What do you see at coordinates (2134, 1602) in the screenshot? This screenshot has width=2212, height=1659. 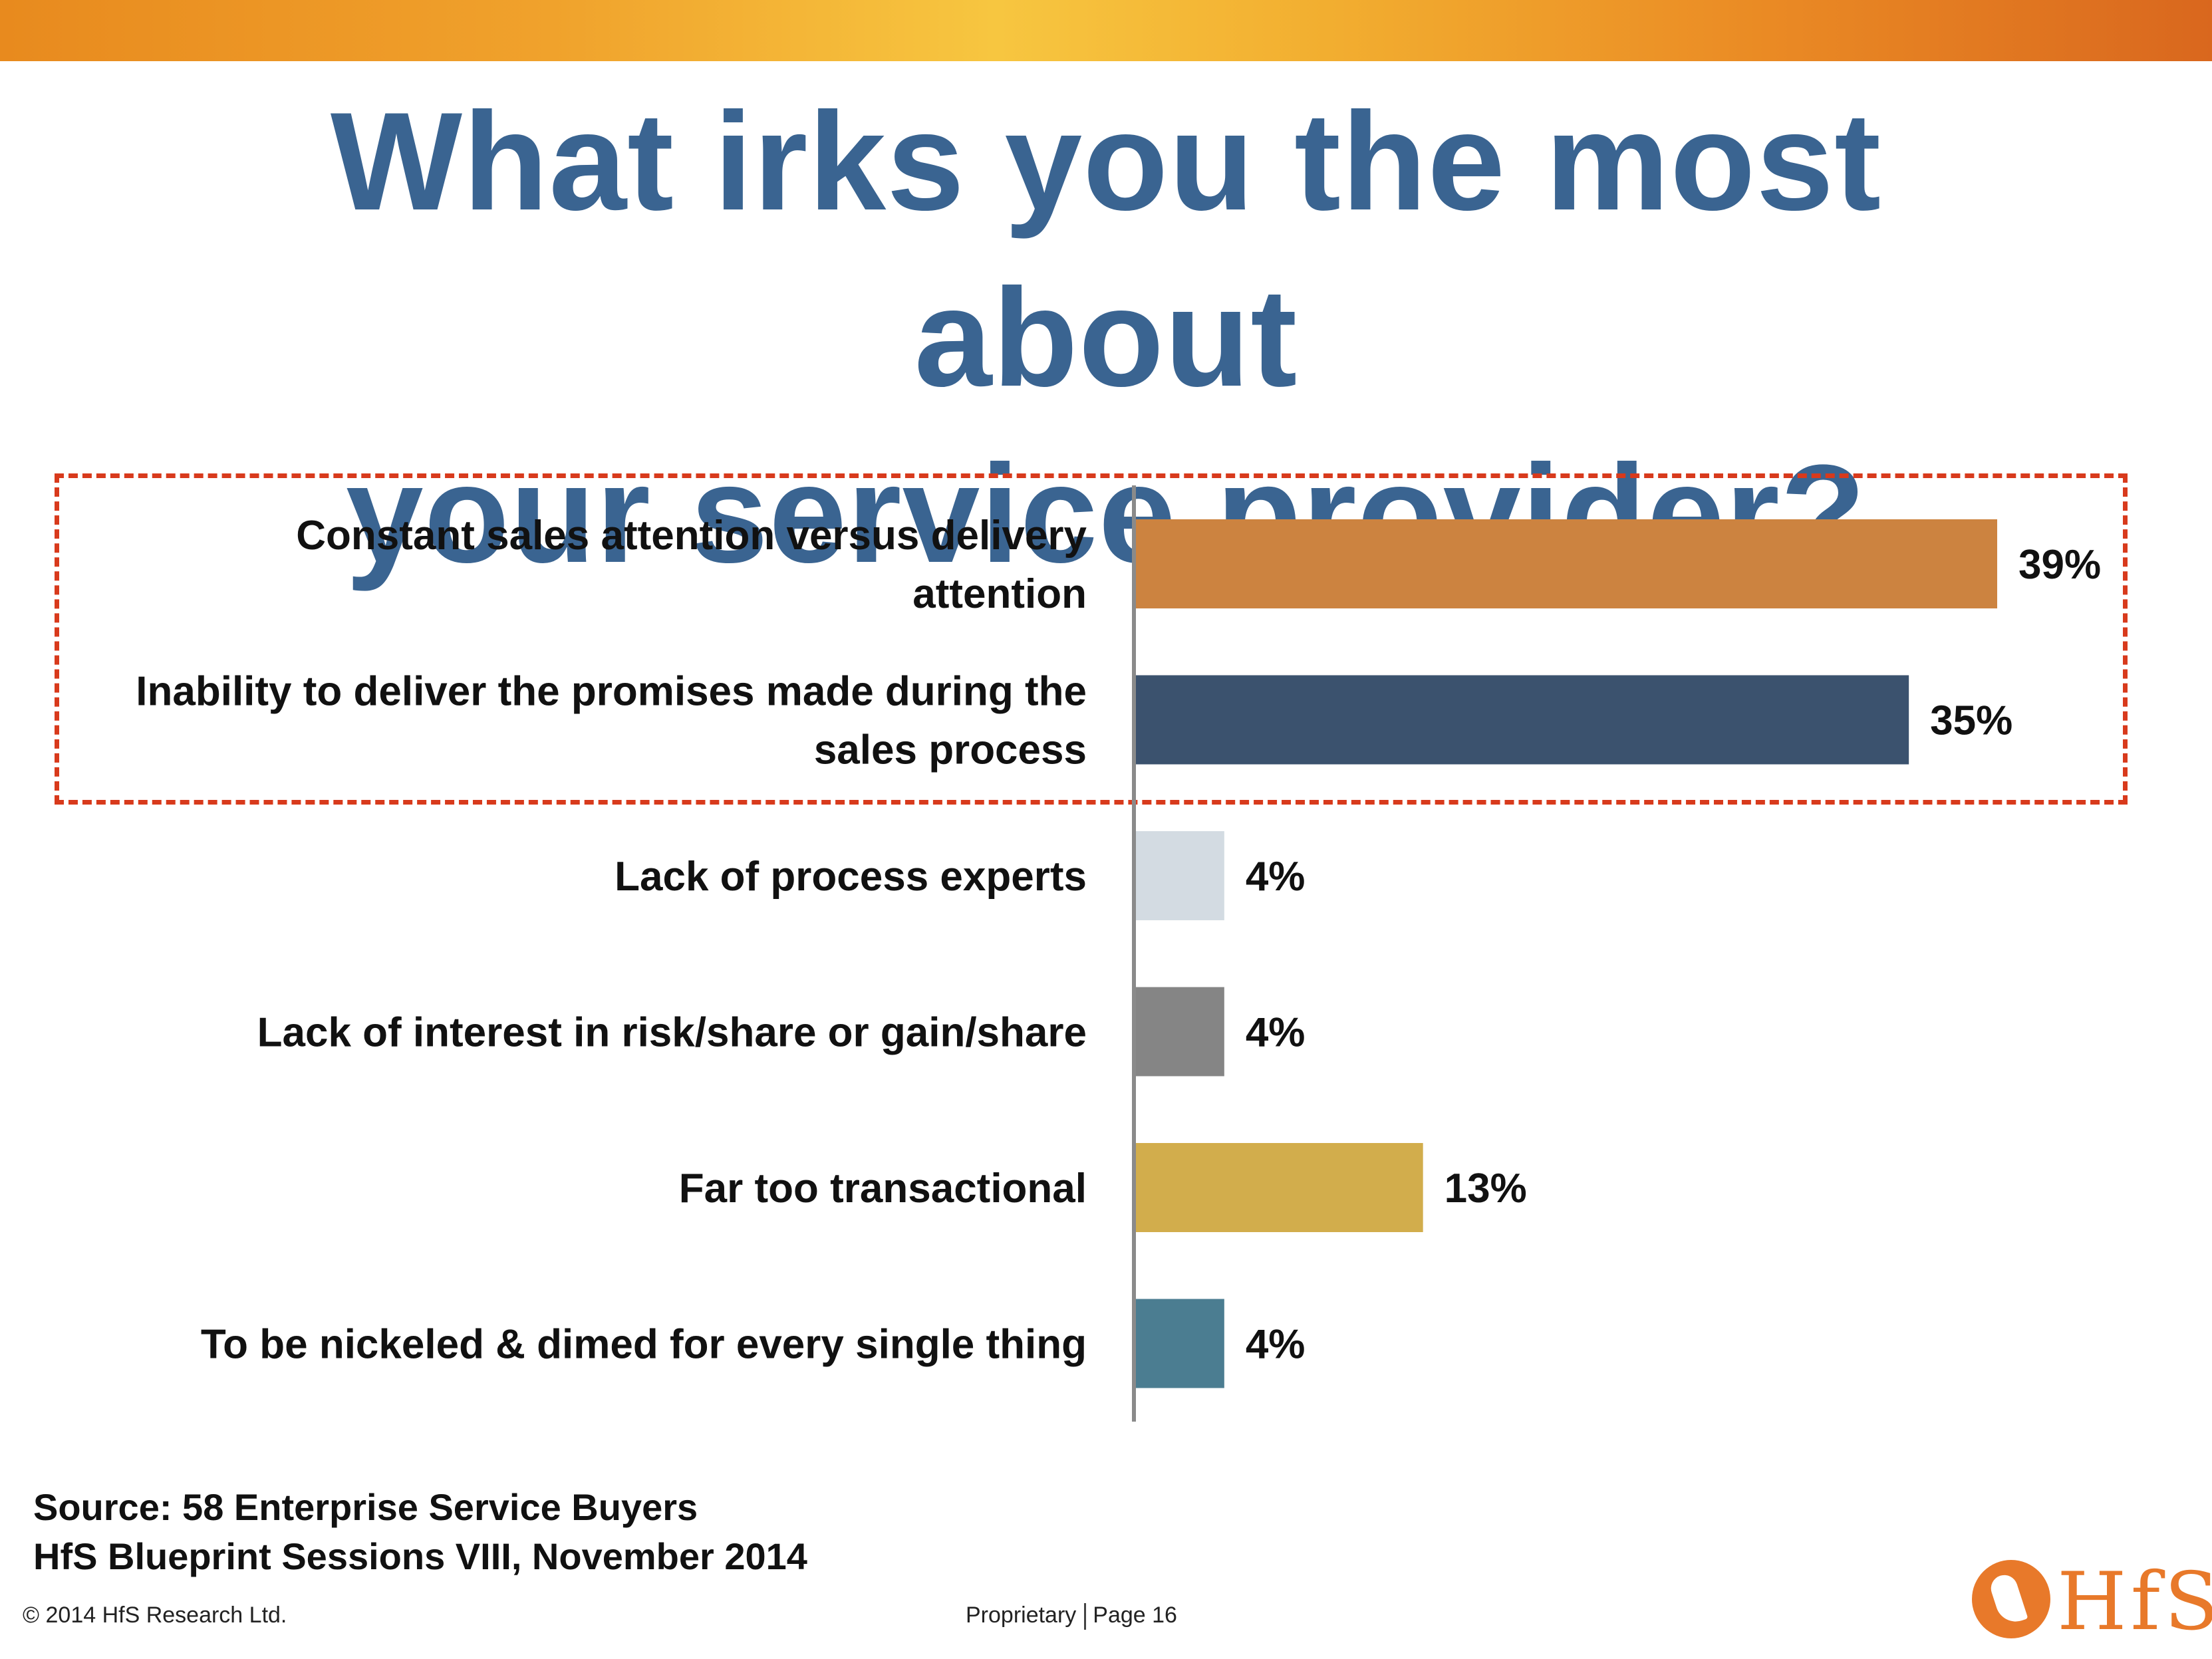 I see `hfs-logo-text: HfS` at bounding box center [2134, 1602].